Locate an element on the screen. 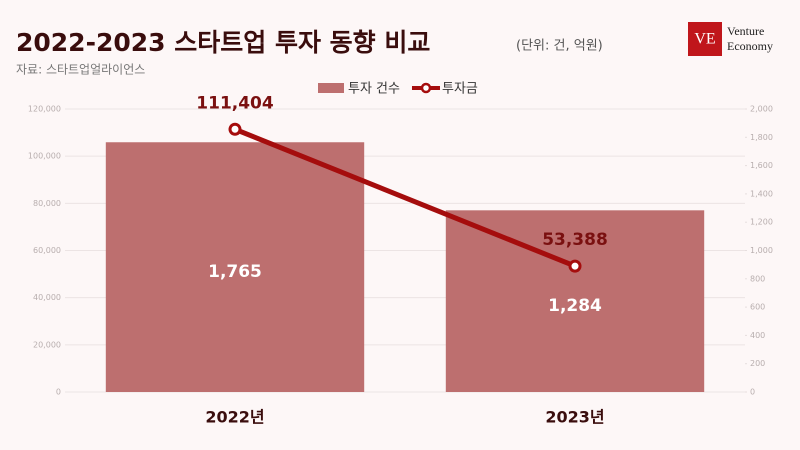  logo-text: Economy is located at coordinates (750, 46).